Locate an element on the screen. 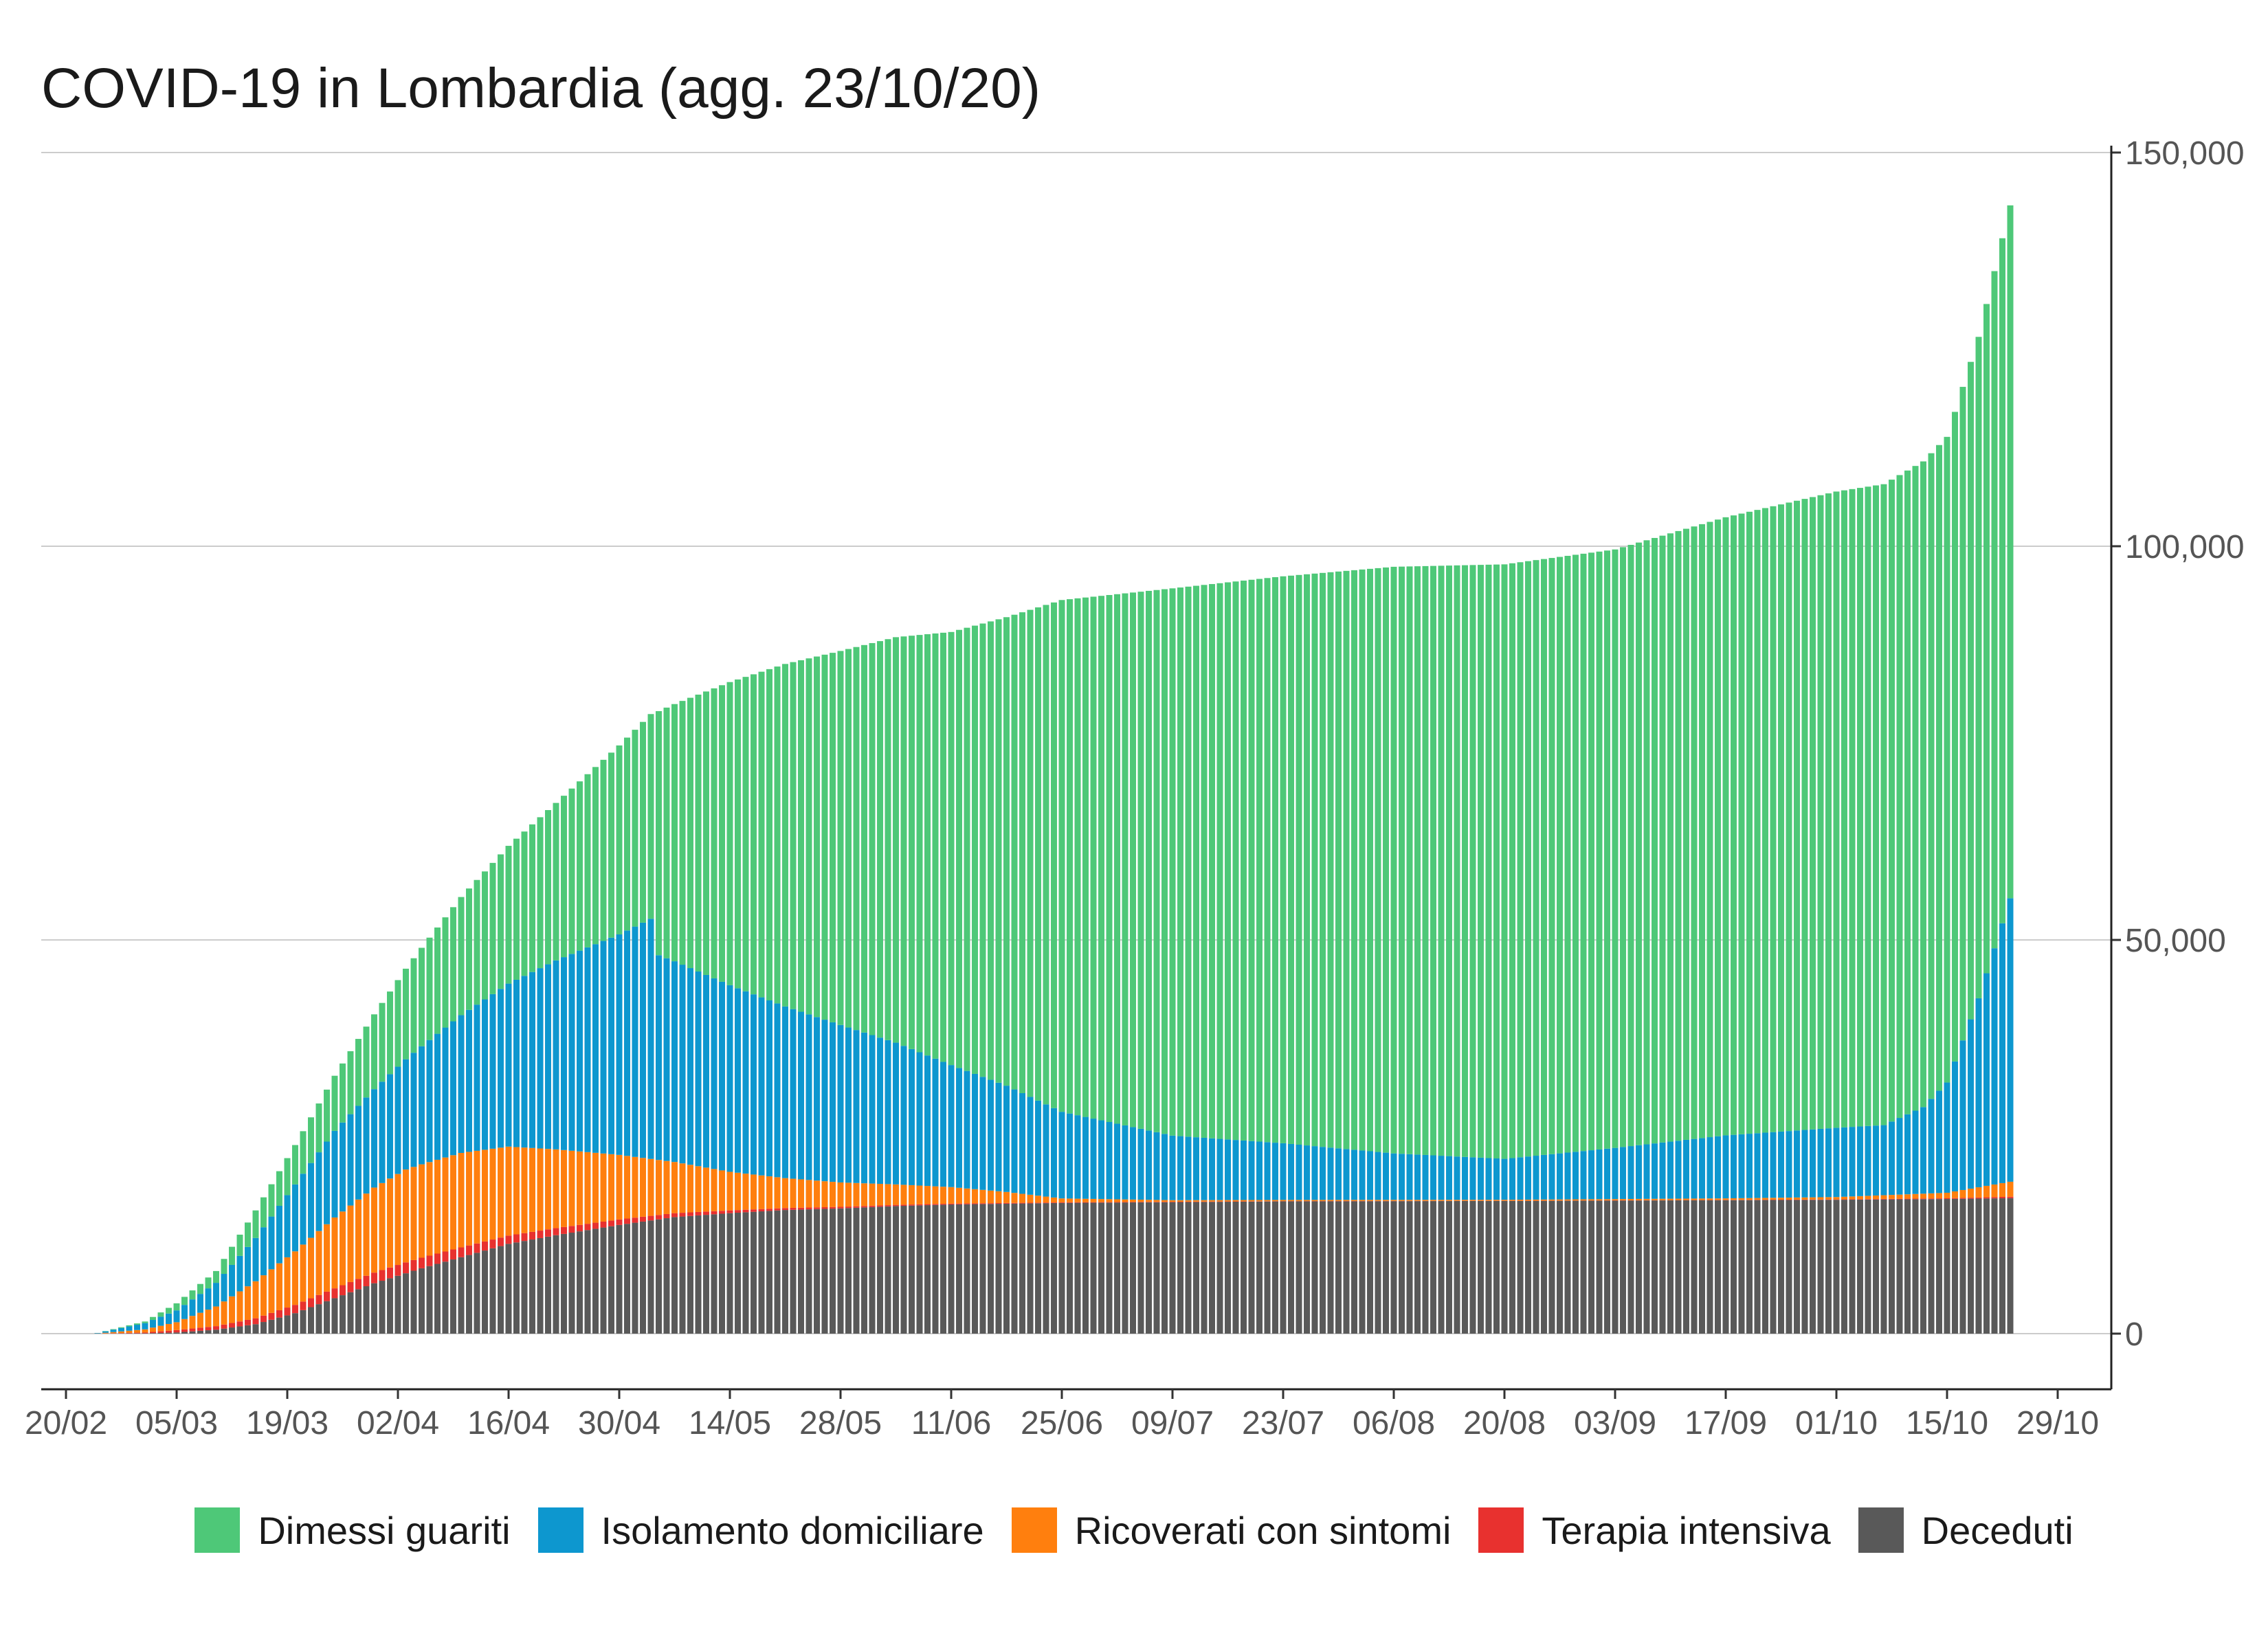  x-tick-label: 20/02 is located at coordinates (66, 1423).